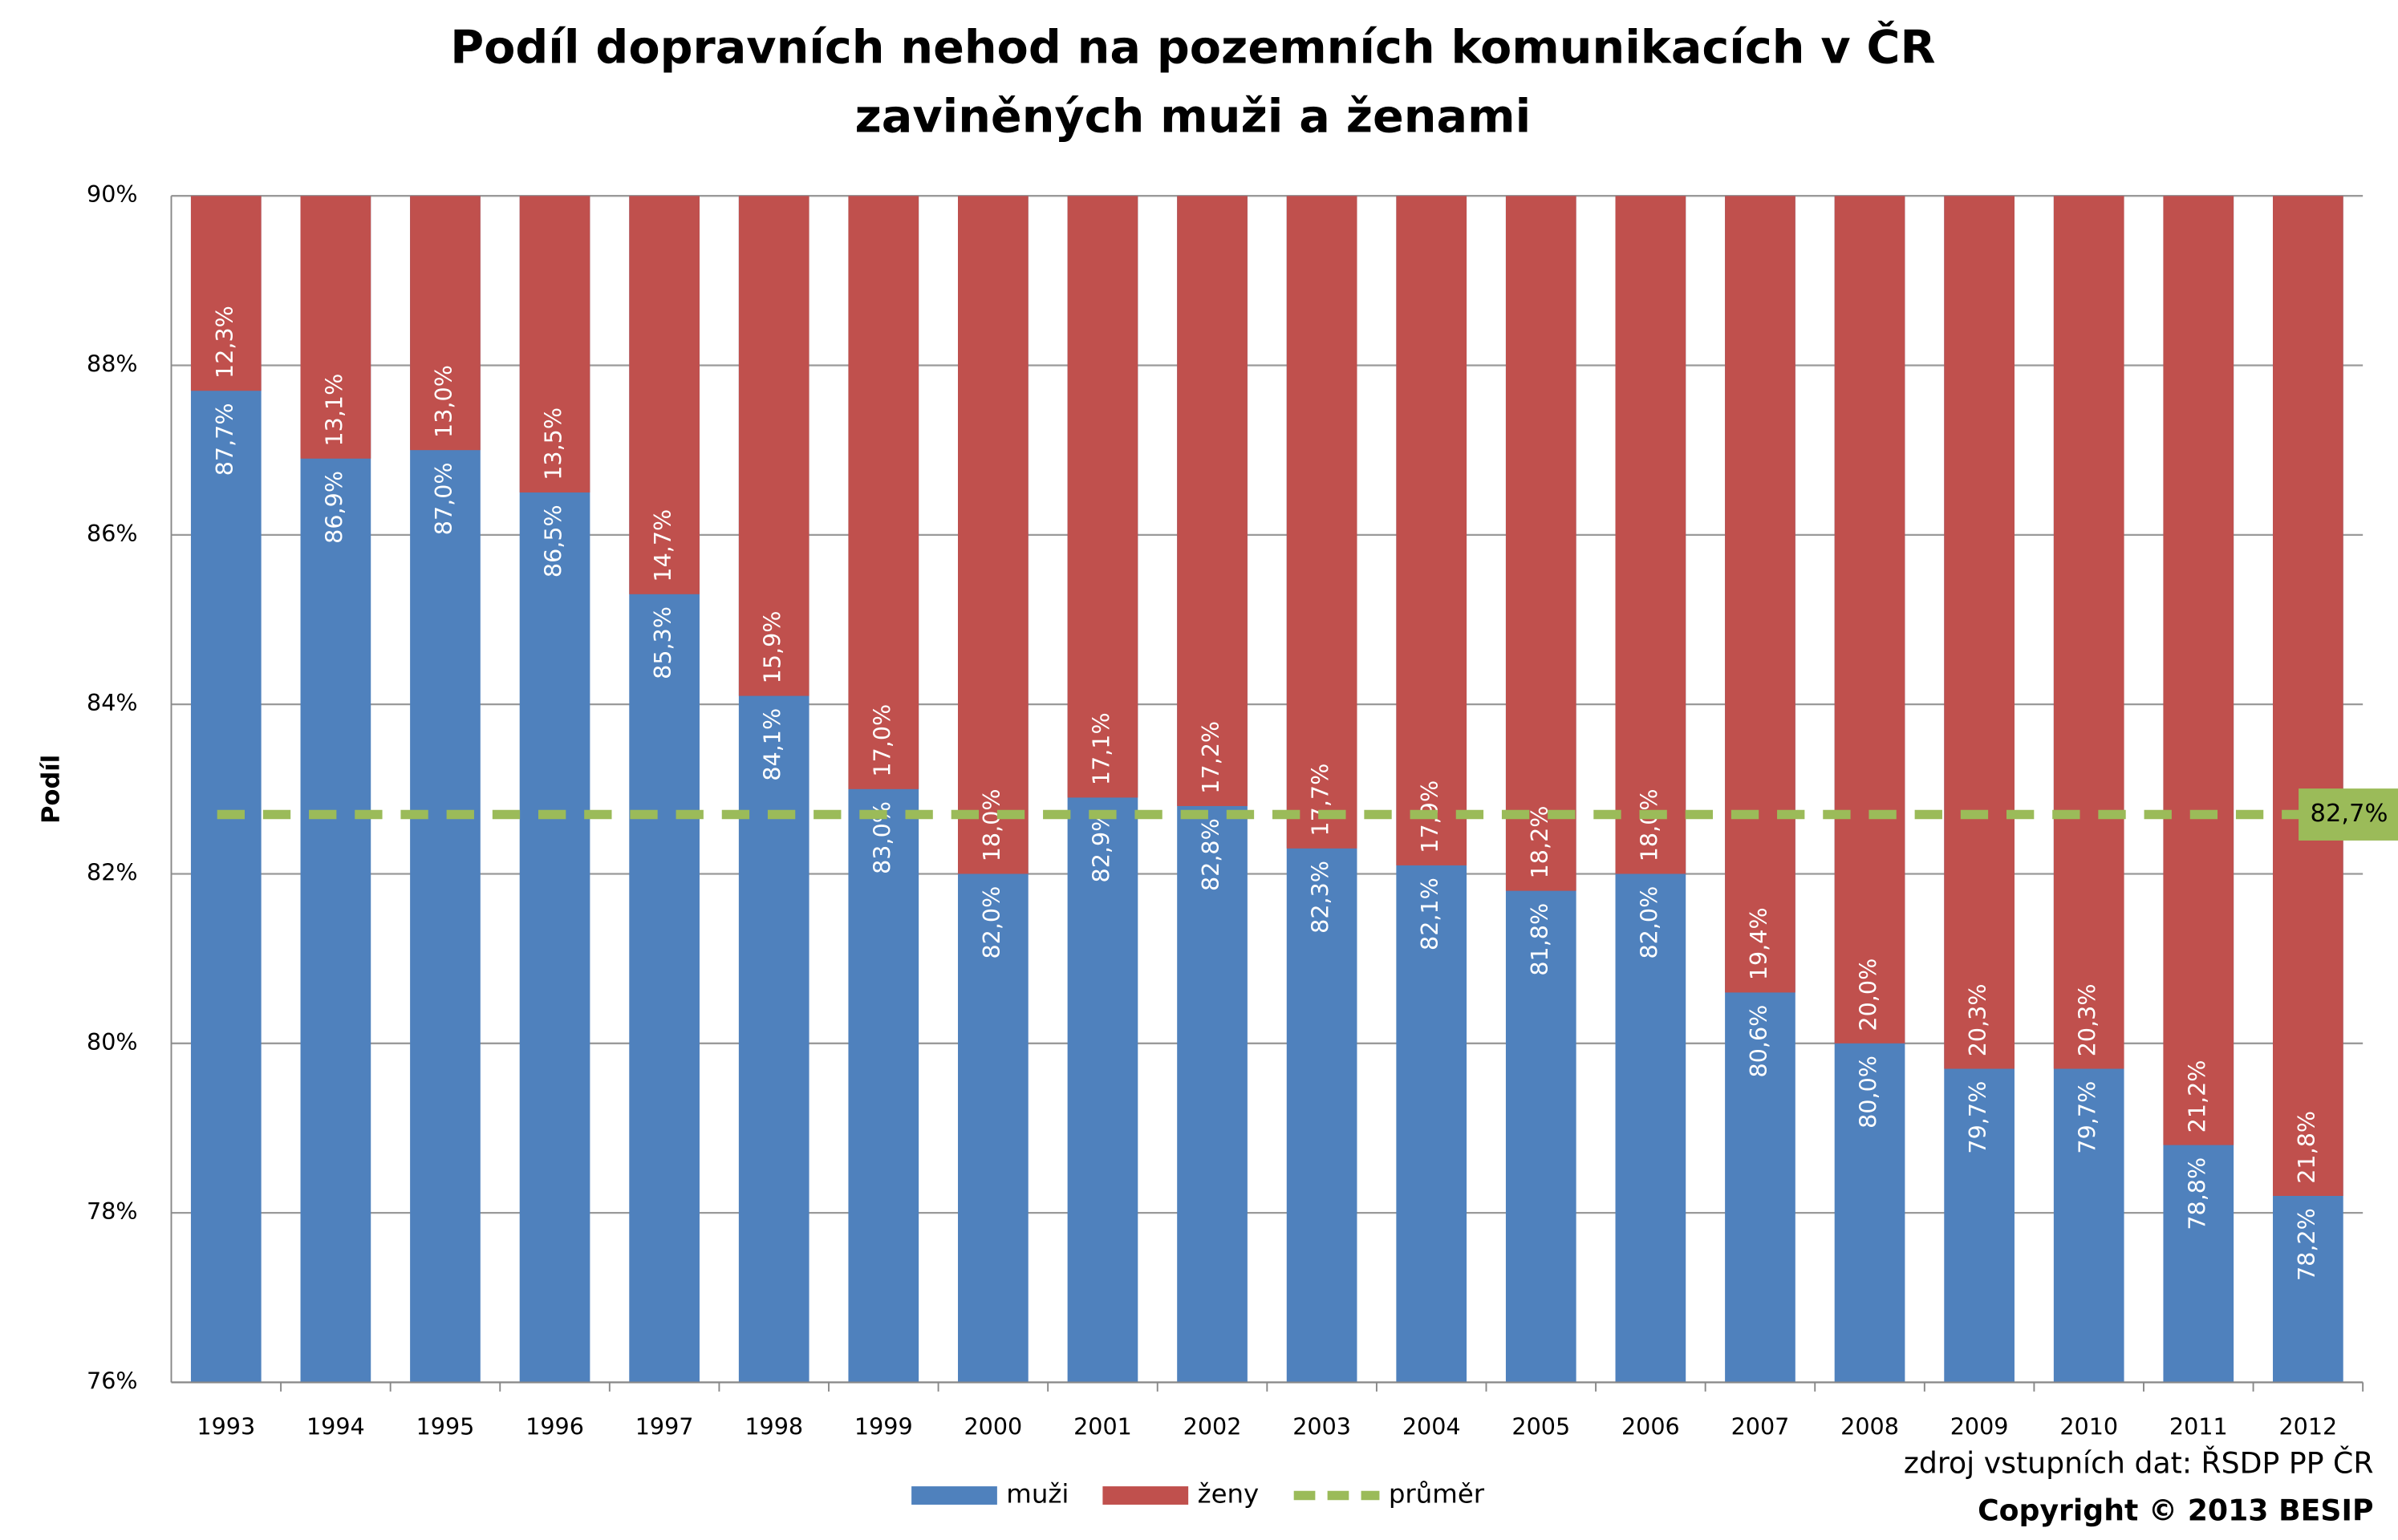 Image resolution: width=2398 pixels, height=1540 pixels. I want to click on source: zdroj vstupních dat: ŘSDP PP ČR, so click(2139, 1462).